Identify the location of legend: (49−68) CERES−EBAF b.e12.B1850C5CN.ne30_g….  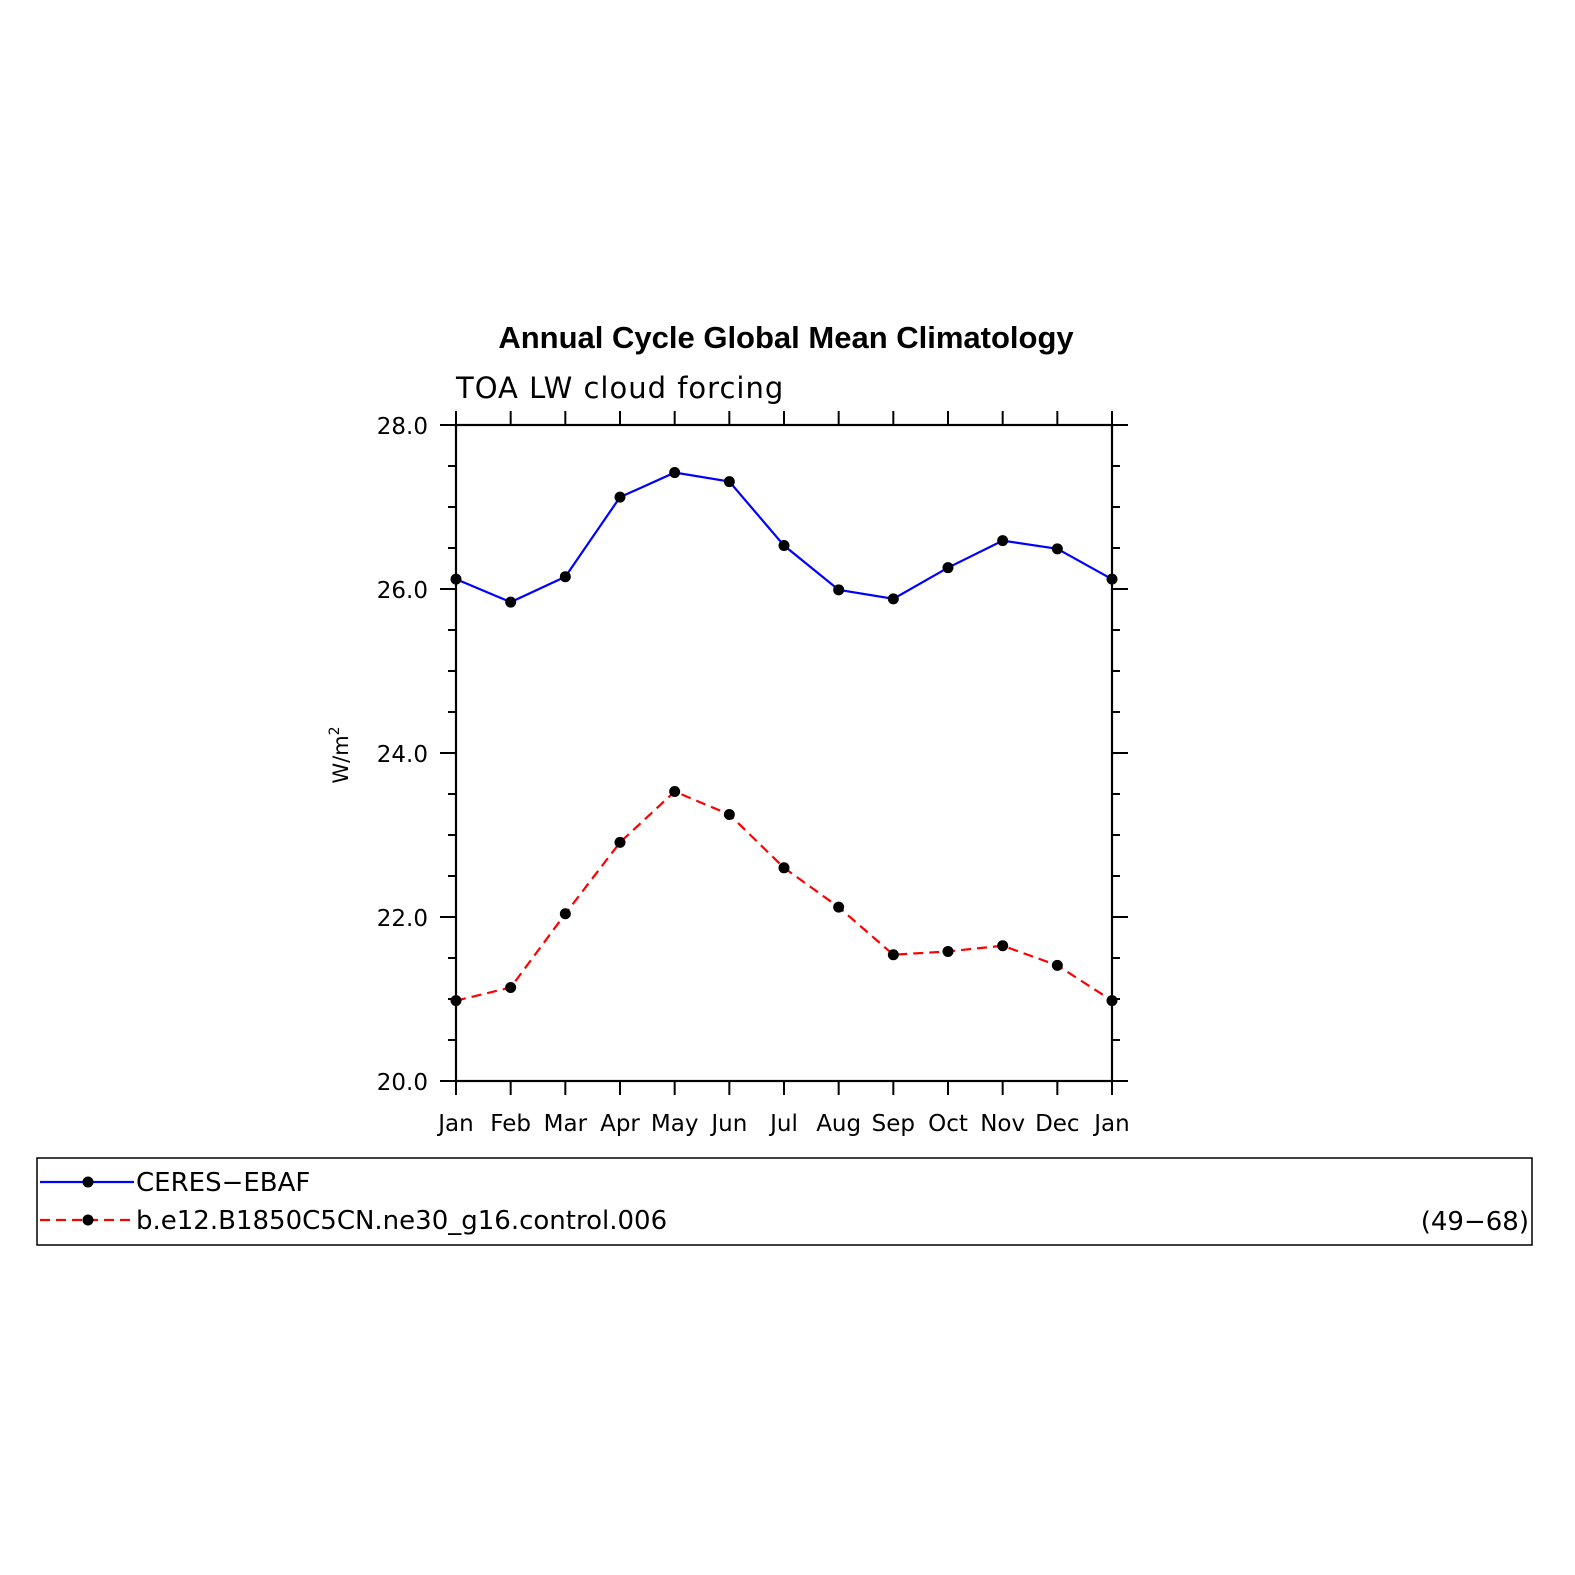
(784, 1201).